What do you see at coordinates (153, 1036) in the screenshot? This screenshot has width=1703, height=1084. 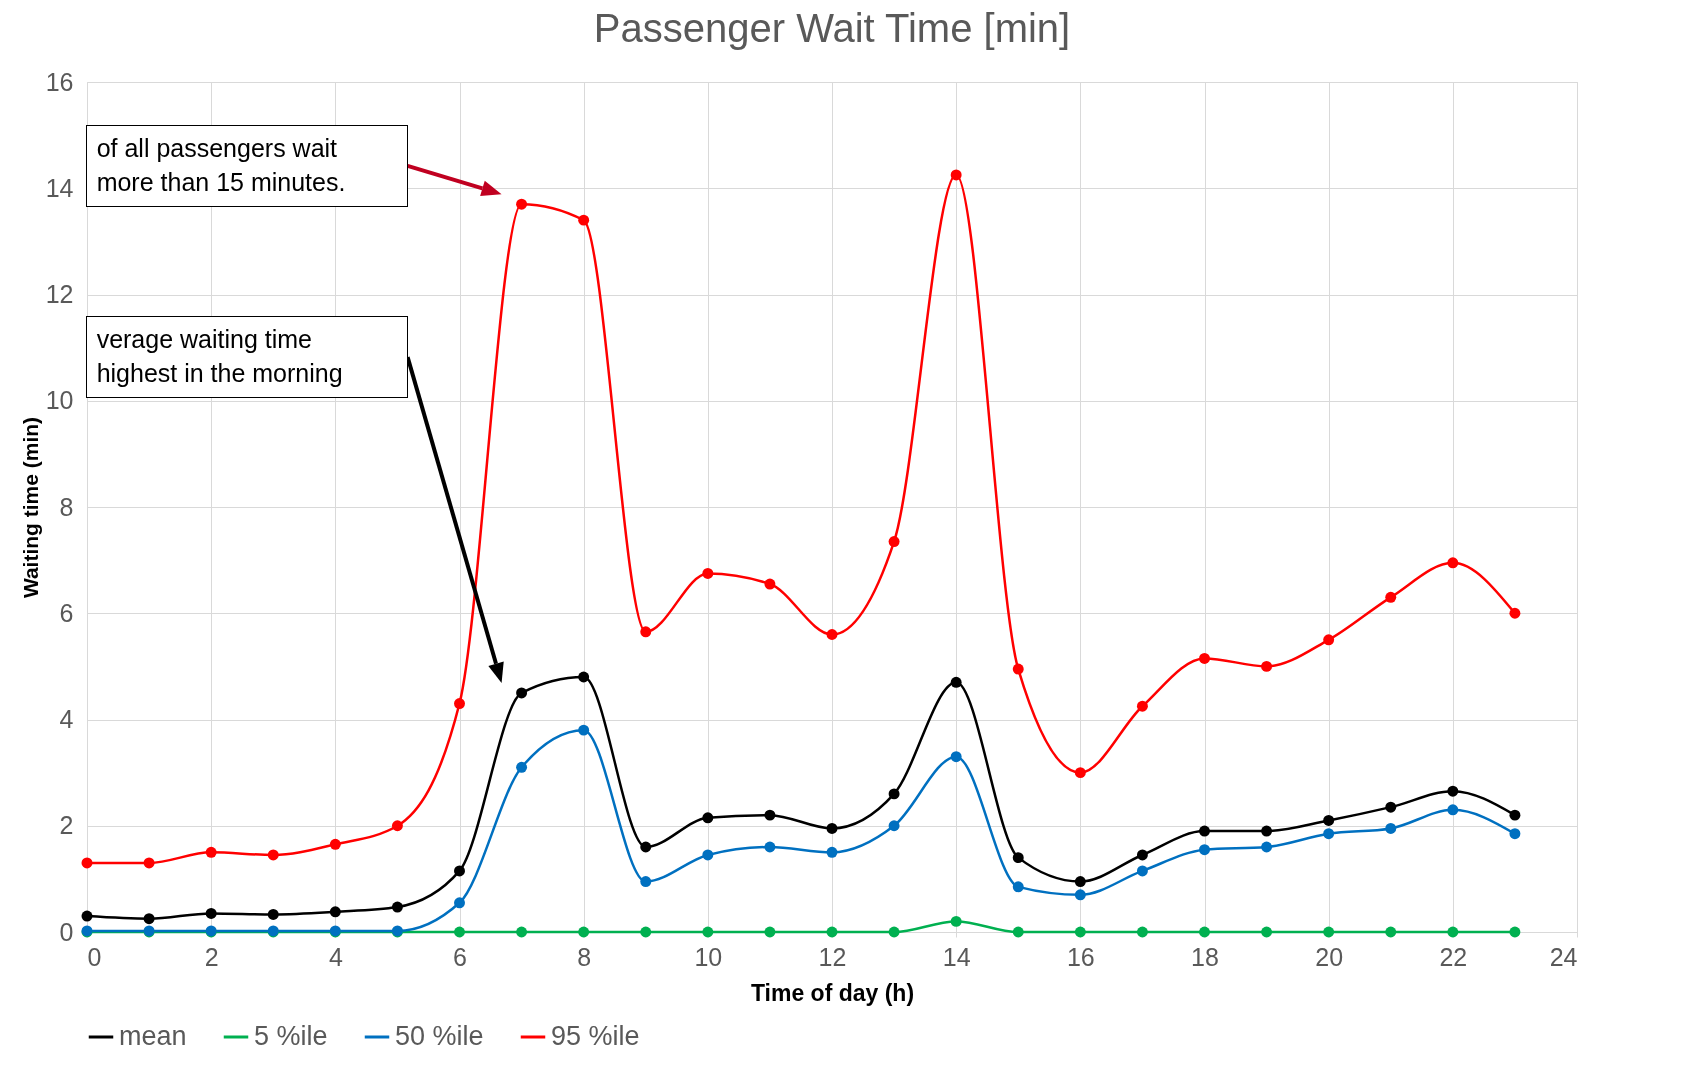 I see `legend-label: mean` at bounding box center [153, 1036].